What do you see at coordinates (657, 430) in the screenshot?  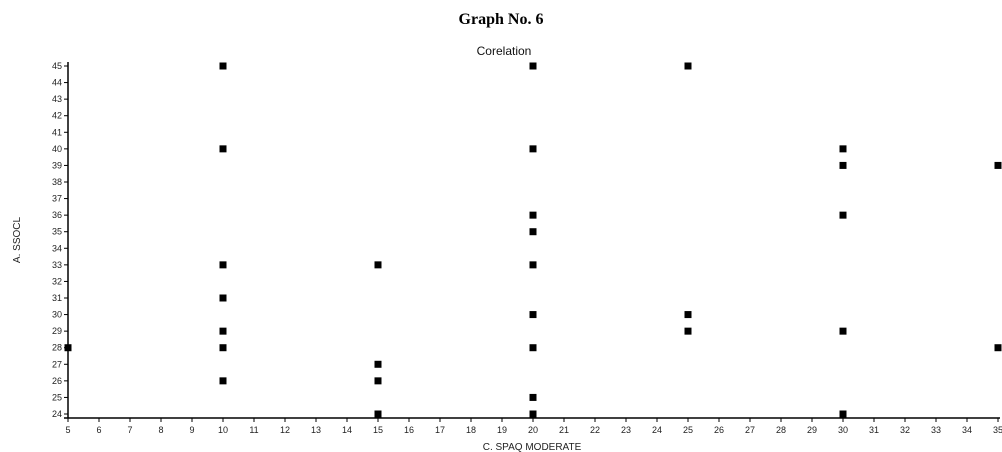 I see `x-tick-label: 24` at bounding box center [657, 430].